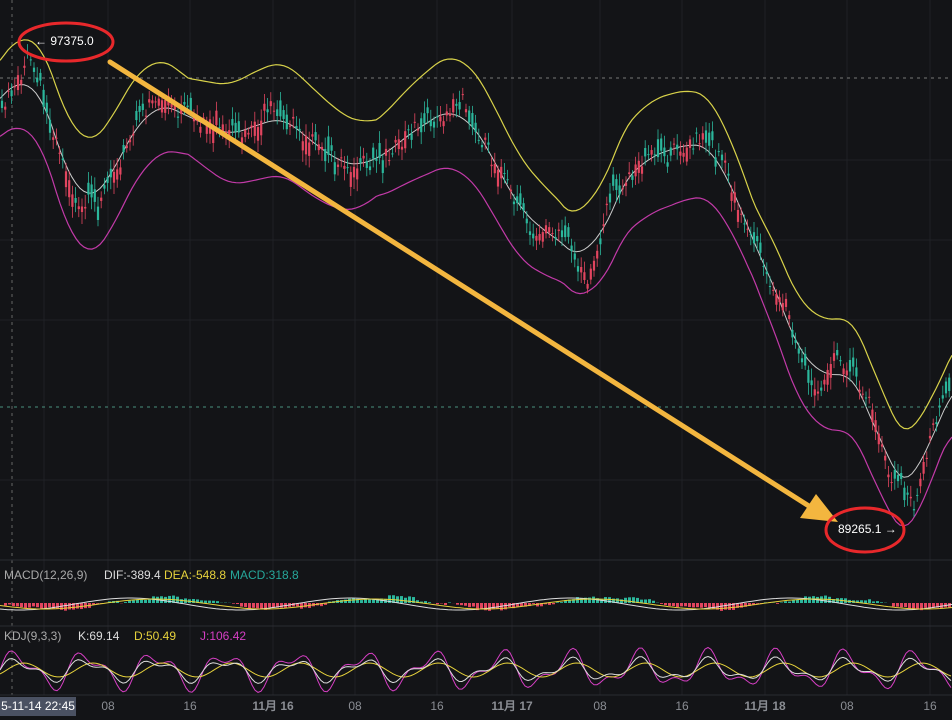  I want to click on high-price-label: ← 97375.0, so click(64, 41).